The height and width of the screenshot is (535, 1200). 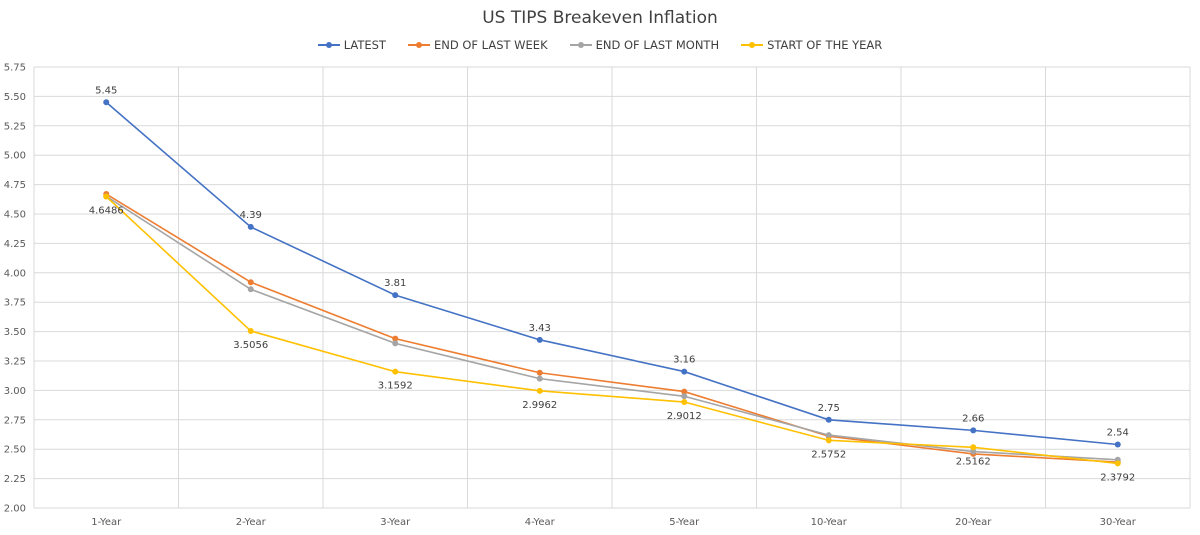 What do you see at coordinates (15, 244) in the screenshot?
I see `y-tick-label: 4.25` at bounding box center [15, 244].